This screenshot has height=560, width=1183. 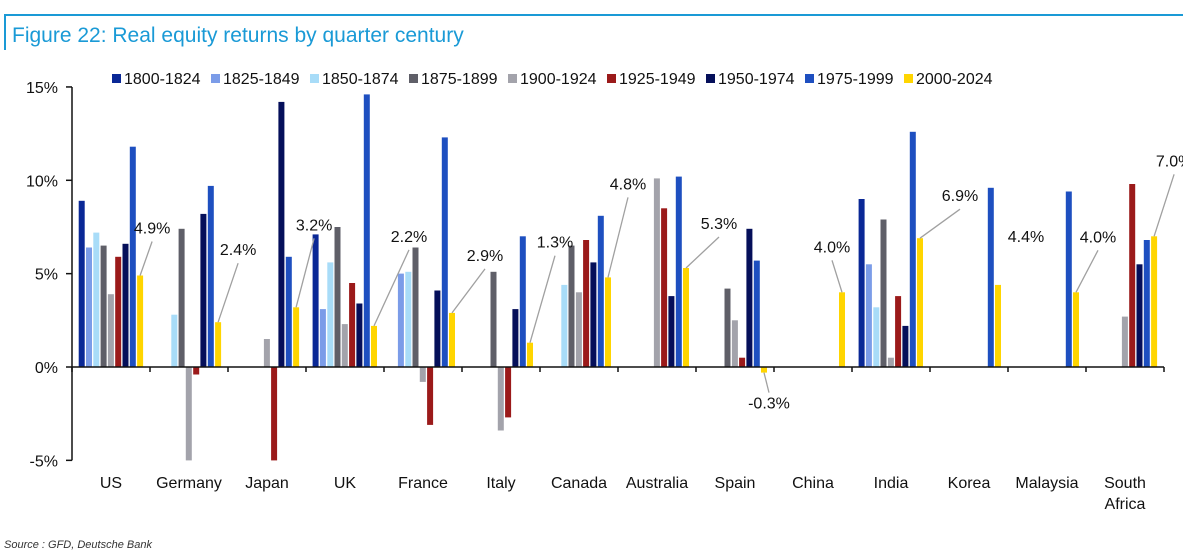 What do you see at coordinates (1125, 504) in the screenshot?
I see `x-tick-label-south-africa: Africa` at bounding box center [1125, 504].